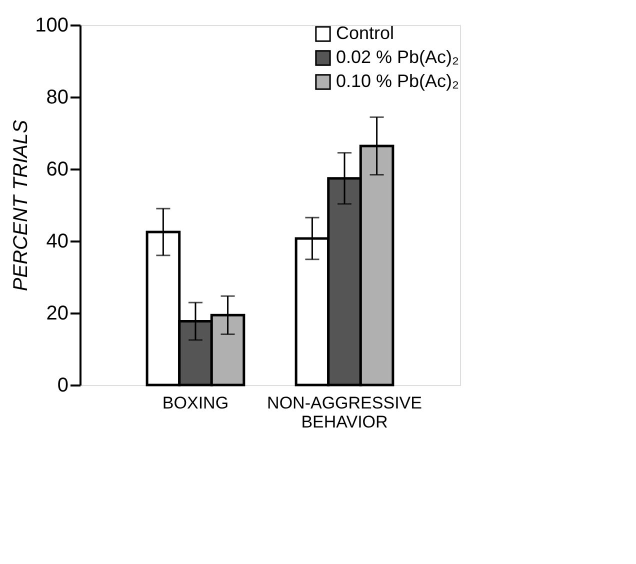 The width and height of the screenshot is (636, 564). I want to click on y-tick-label: 0, so click(62, 385).